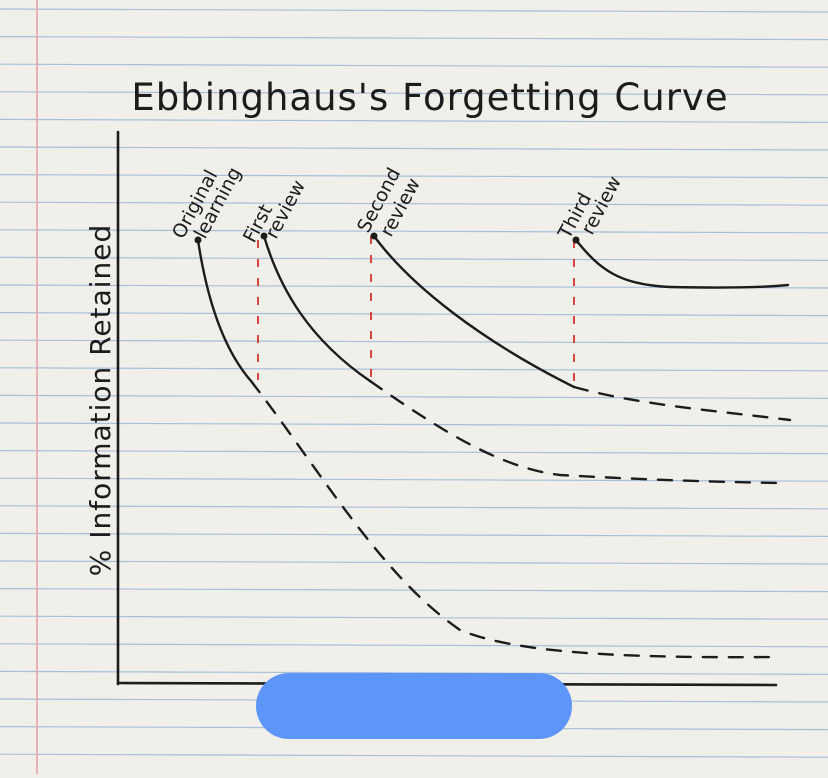  Describe the element at coordinates (224, 310) in the screenshot. I see `curve-original-solid` at that location.